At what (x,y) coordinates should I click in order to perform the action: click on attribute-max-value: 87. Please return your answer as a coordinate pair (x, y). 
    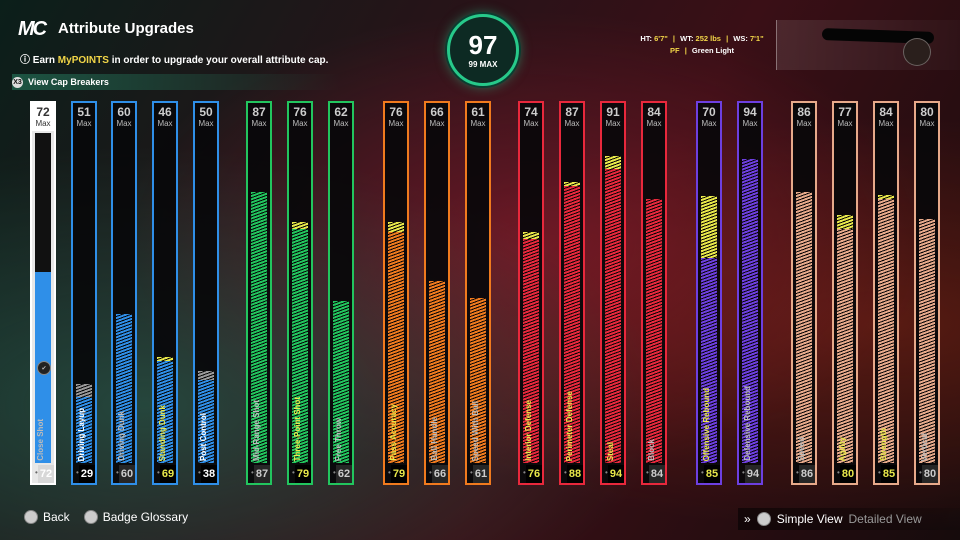
    Looking at the image, I should click on (259, 112).